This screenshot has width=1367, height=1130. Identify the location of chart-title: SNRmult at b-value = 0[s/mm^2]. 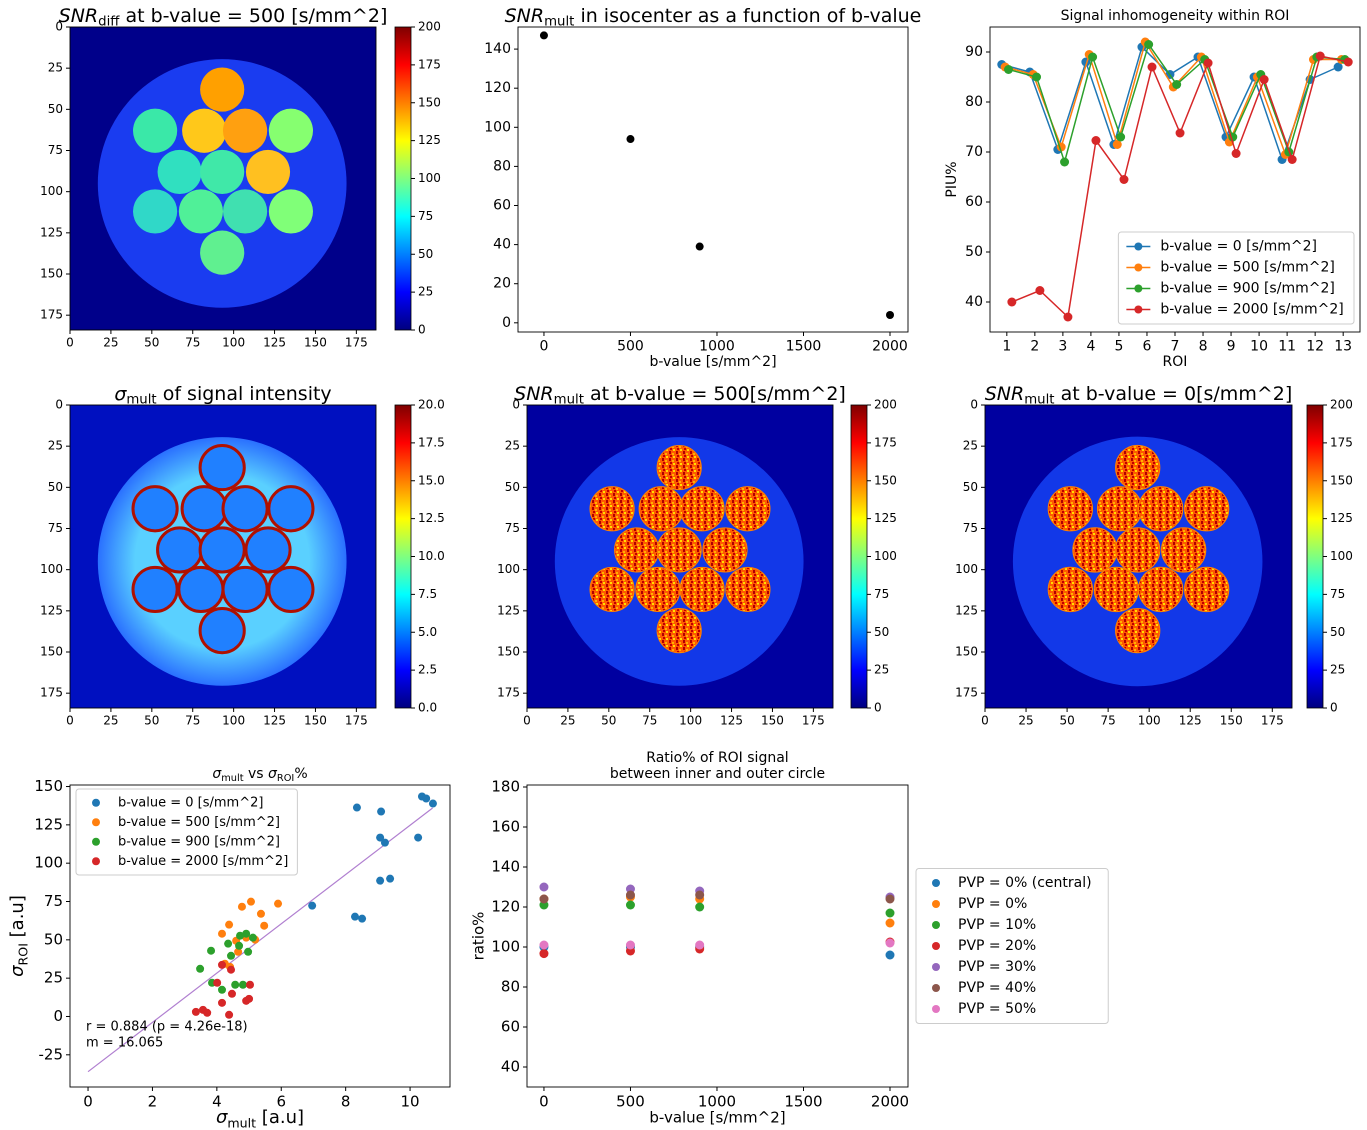
(1139, 395).